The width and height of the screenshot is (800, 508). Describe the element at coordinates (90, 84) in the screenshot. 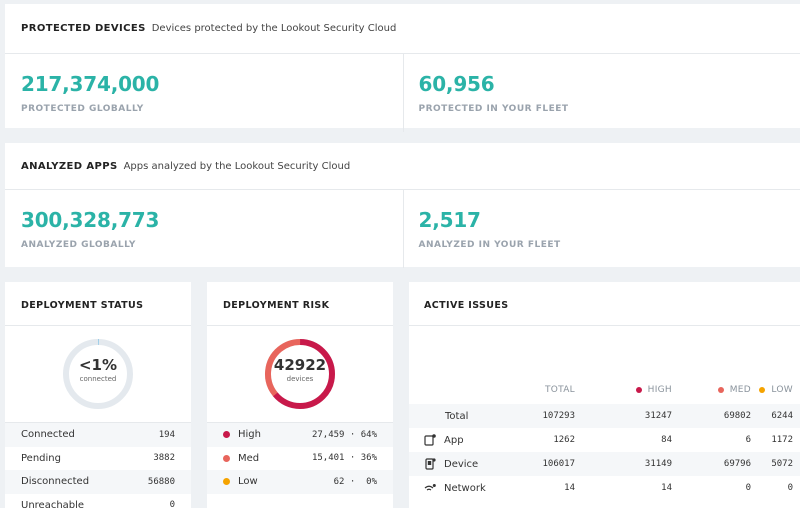

I see `stat-value: 217,374,000` at that location.